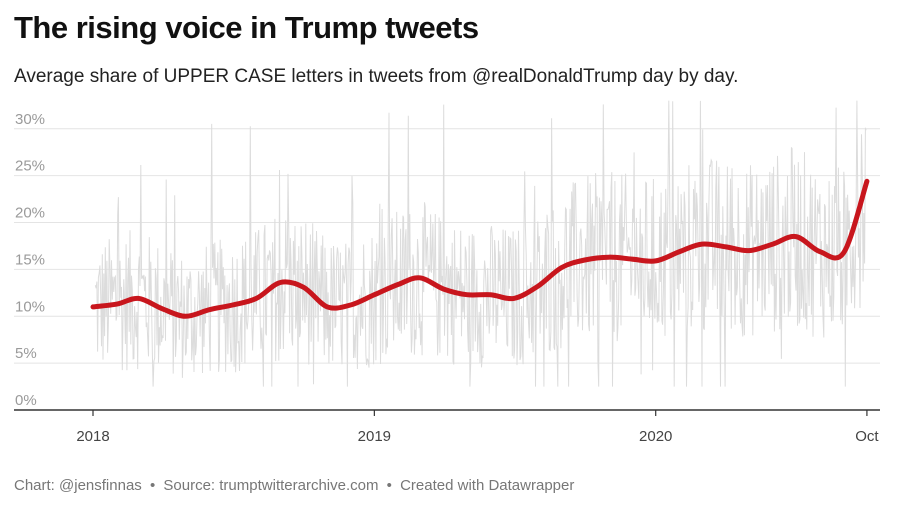 The image size is (900, 518). What do you see at coordinates (246, 27) in the screenshot?
I see `chart-title: The rising voice in Trump tweets` at bounding box center [246, 27].